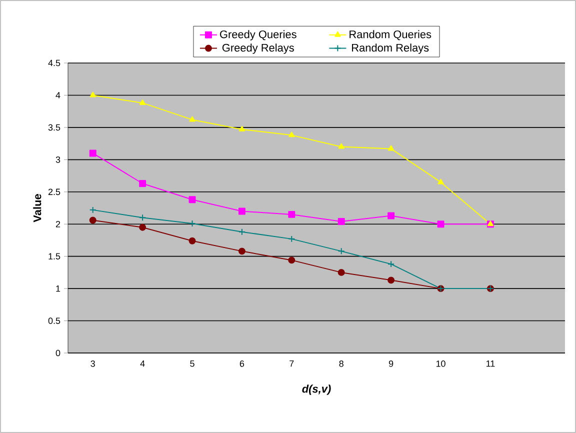  Describe the element at coordinates (242, 363) in the screenshot. I see `x-tick-label: 6` at that location.